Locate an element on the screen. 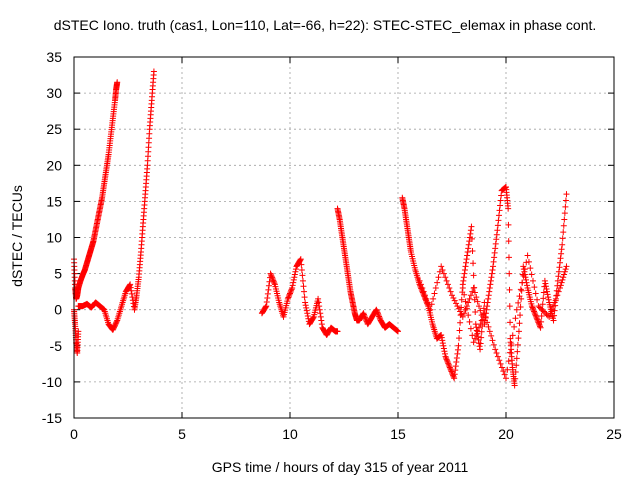 The height and width of the screenshot is (480, 640). series-arc6 is located at coordinates (493, 286).